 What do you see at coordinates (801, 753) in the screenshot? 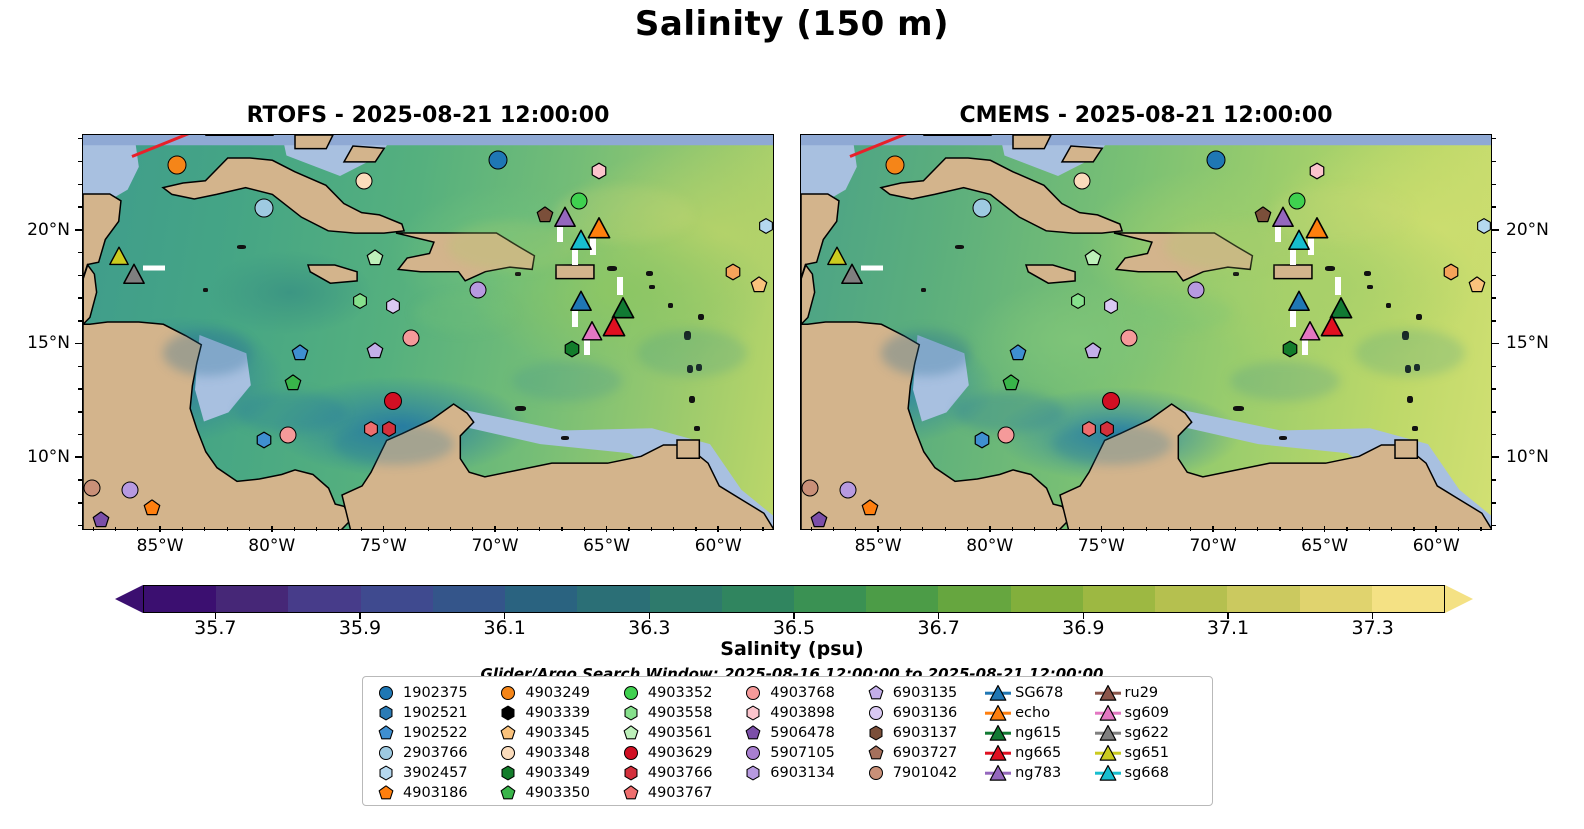
I see `legend-item-5907105: 5907105` at bounding box center [801, 753].